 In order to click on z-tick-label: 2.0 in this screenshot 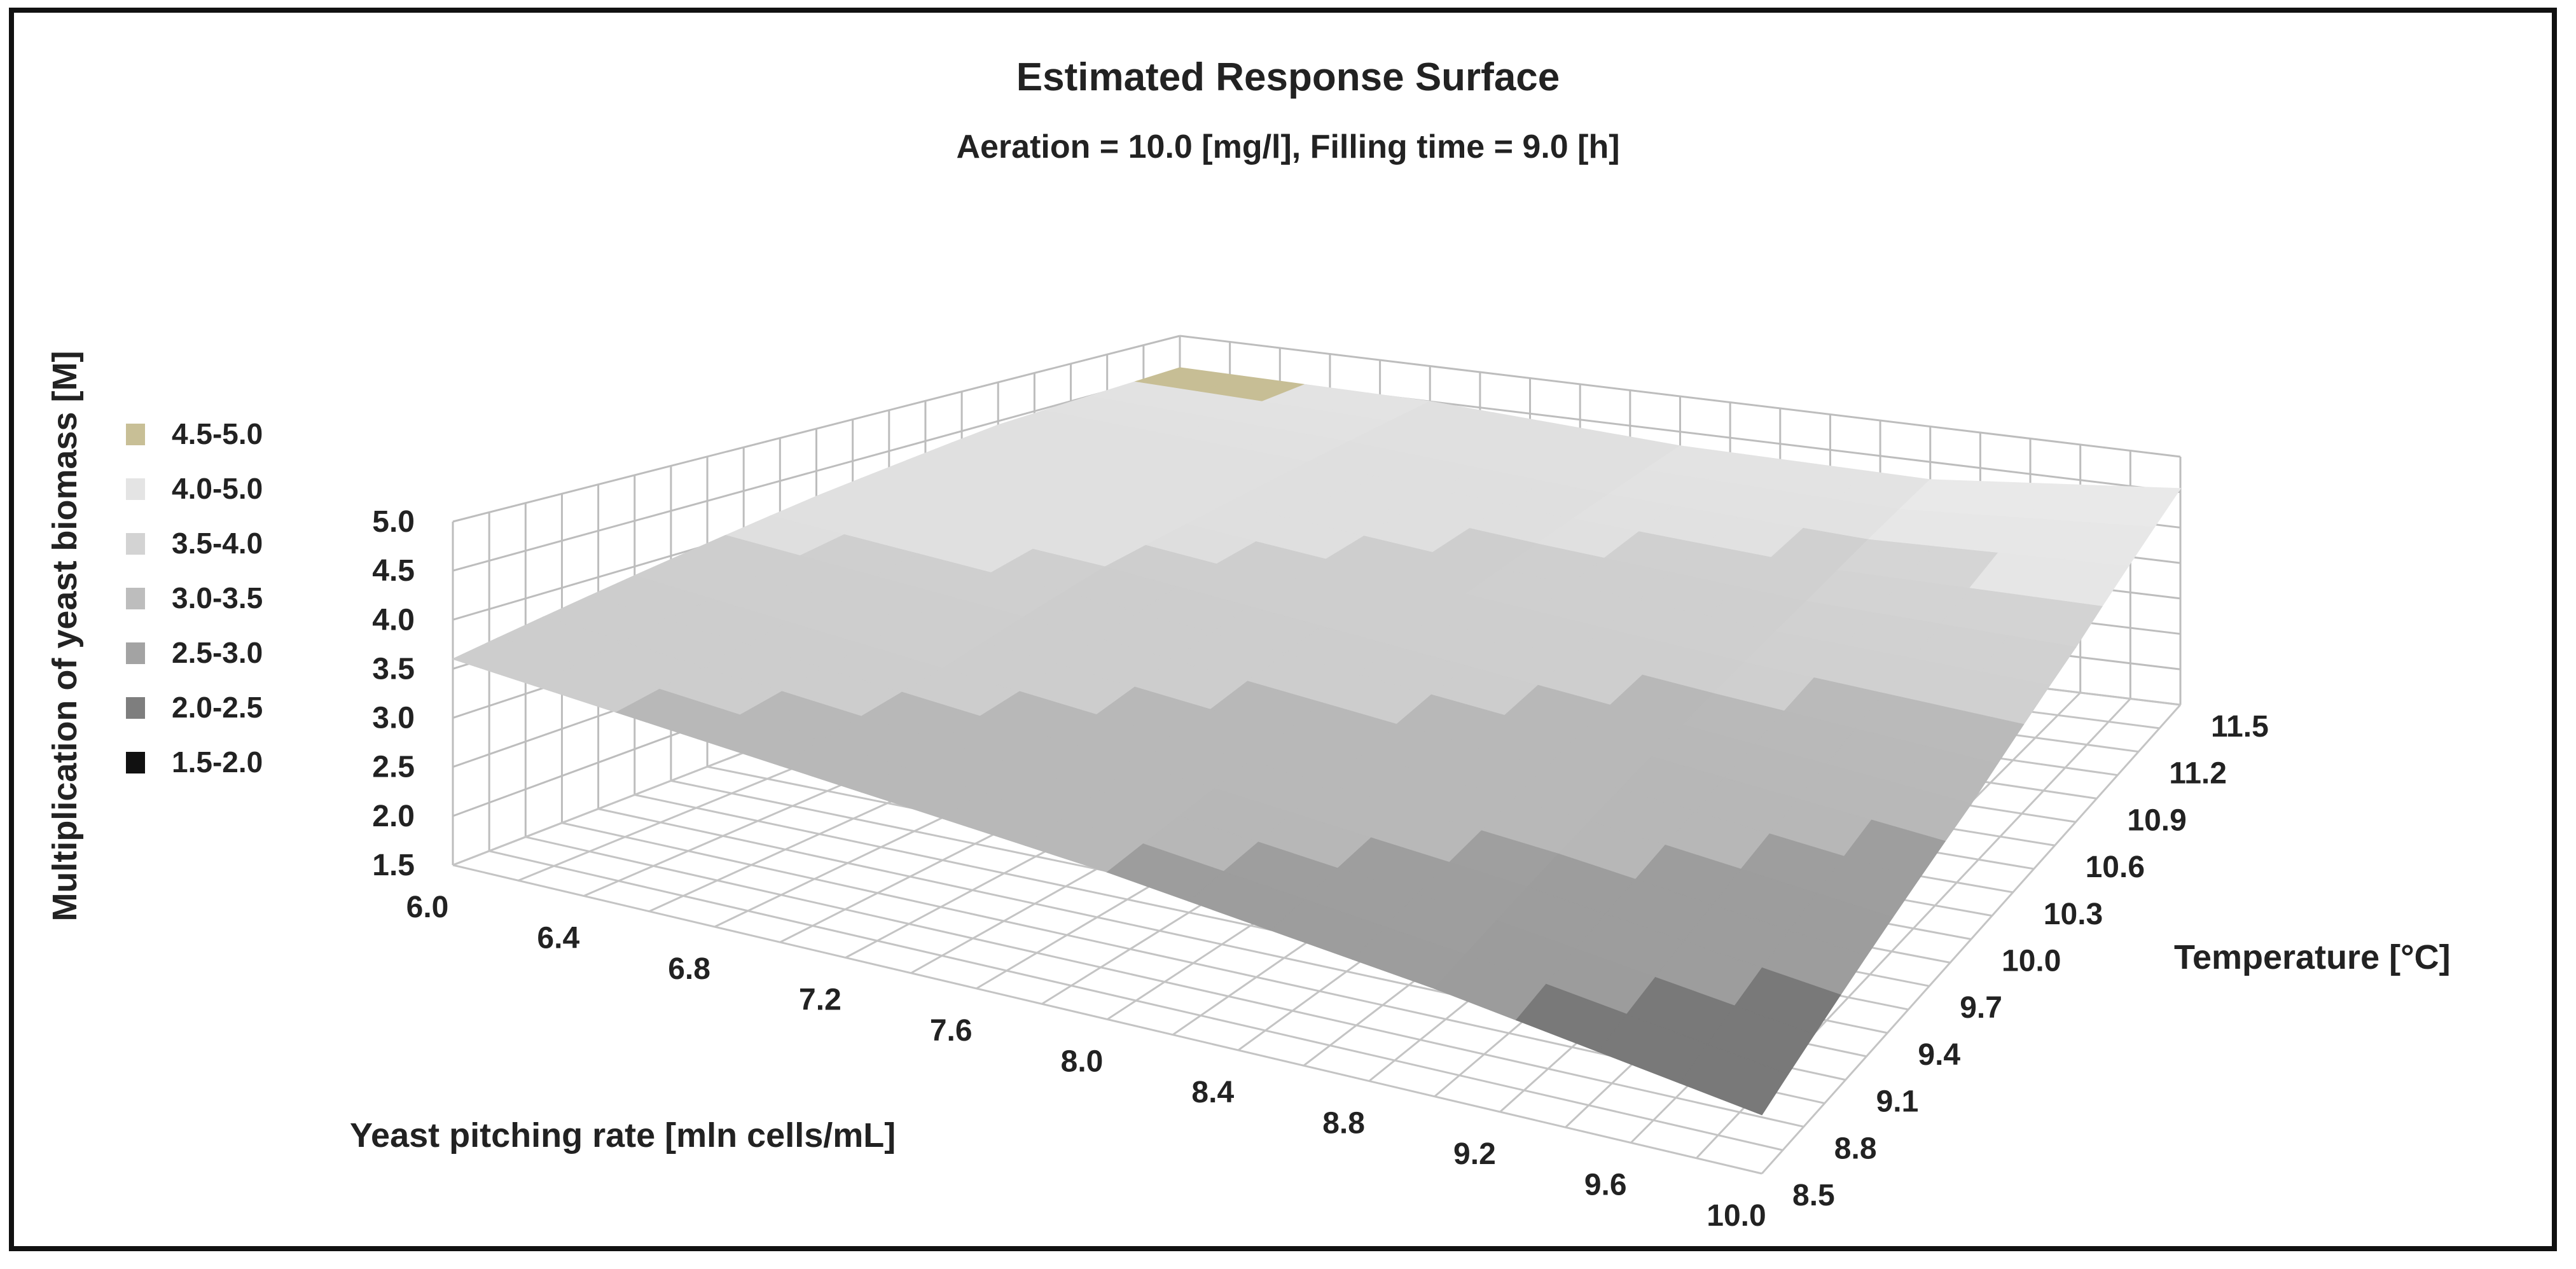, I will do `click(393, 816)`.